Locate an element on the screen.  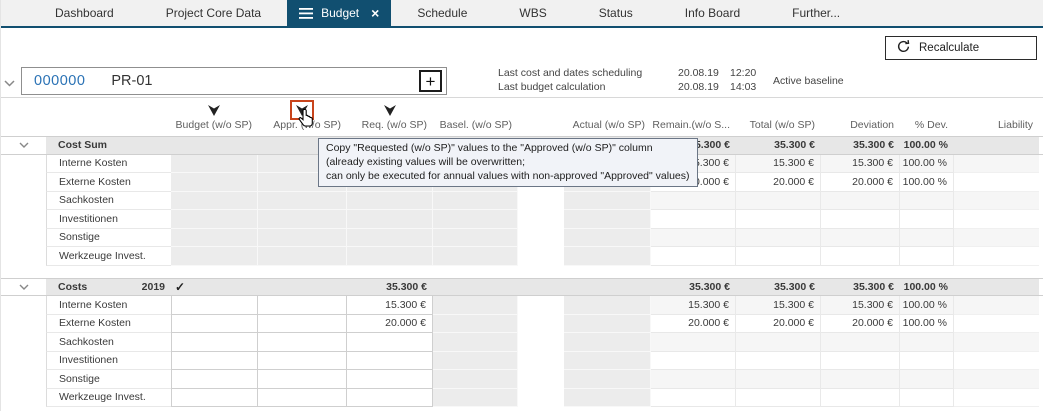
add-button: + is located at coordinates (430, 81).